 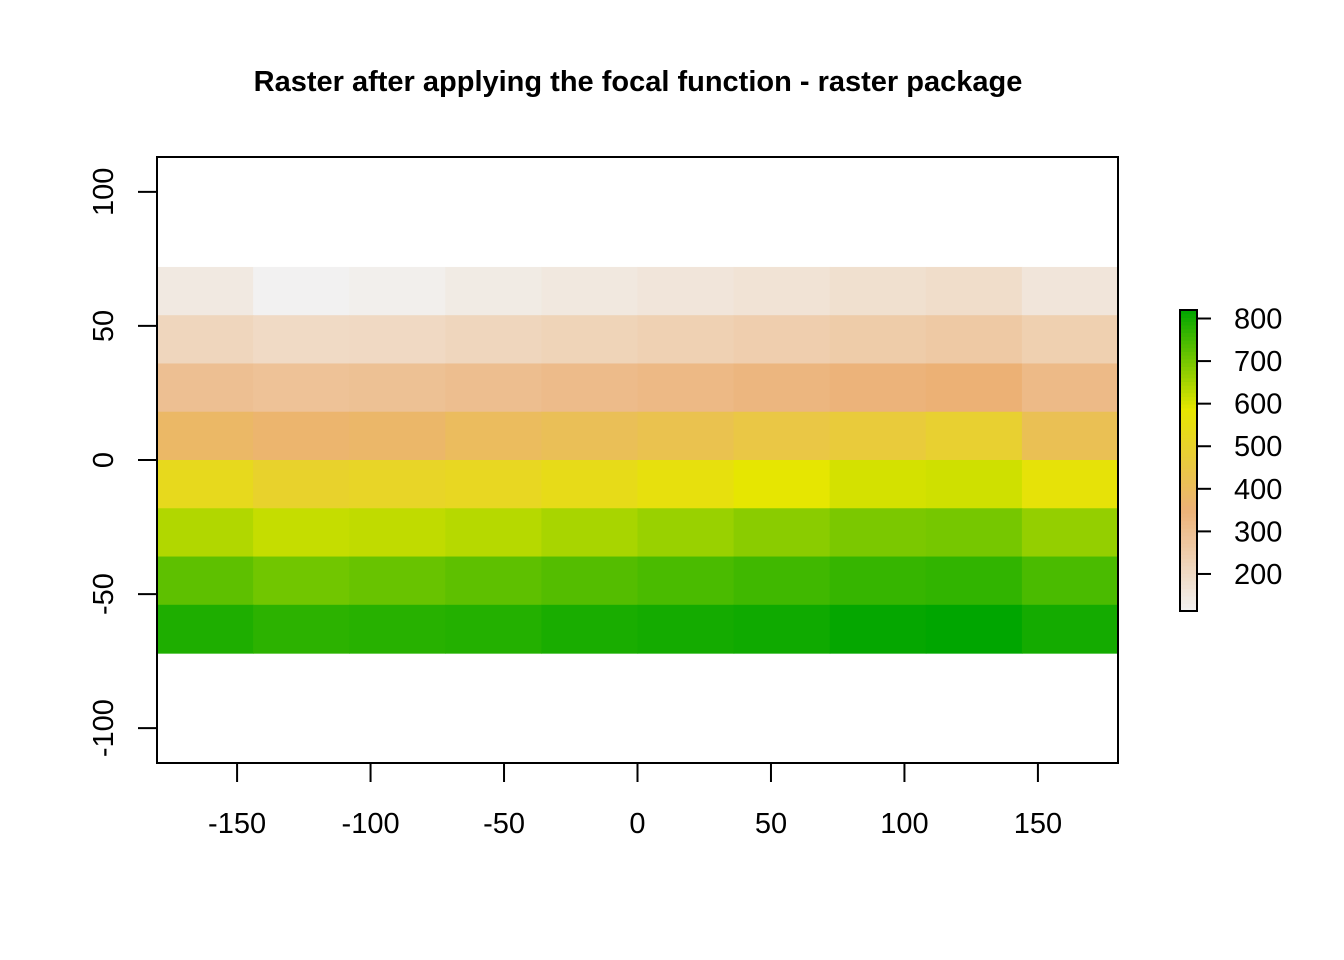 What do you see at coordinates (904, 824) in the screenshot?
I see `x-tick-label: 100` at bounding box center [904, 824].